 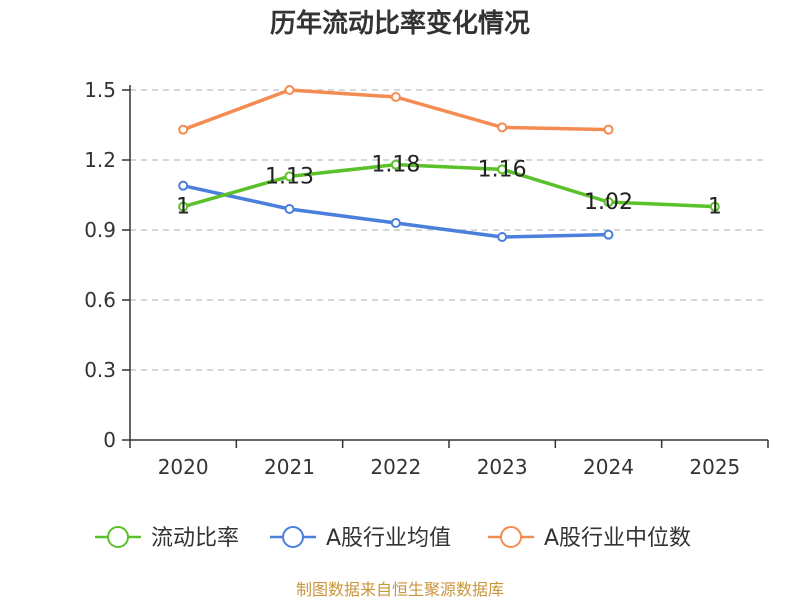 I want to click on legend-item: 流动比率, so click(x=167, y=538).